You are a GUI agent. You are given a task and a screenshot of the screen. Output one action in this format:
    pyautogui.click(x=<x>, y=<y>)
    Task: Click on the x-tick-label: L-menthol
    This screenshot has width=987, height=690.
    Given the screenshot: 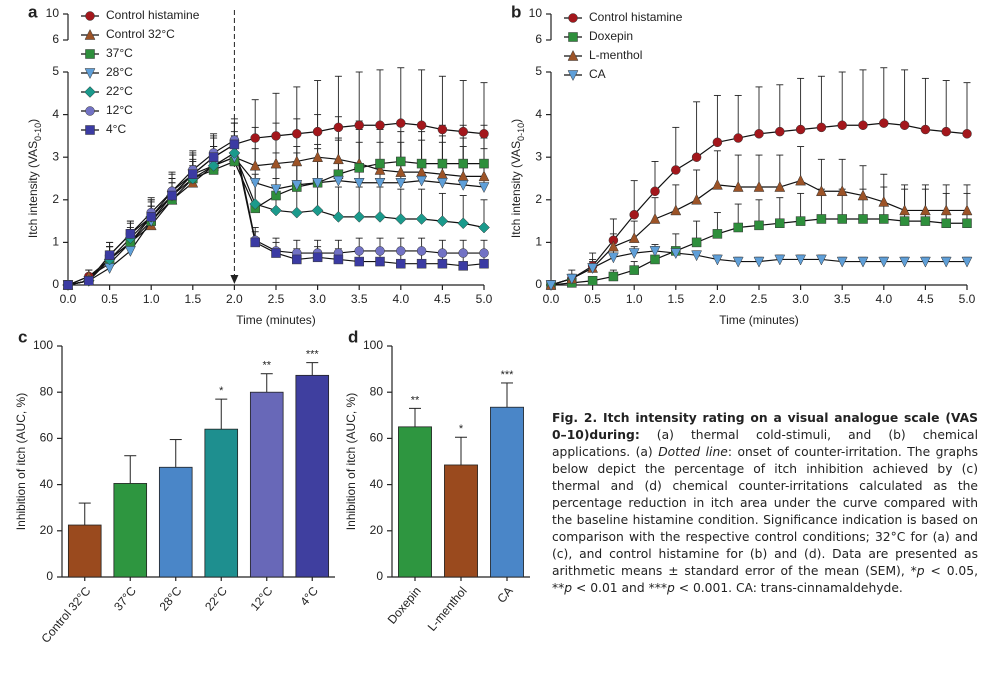 What is the action you would take?
    pyautogui.click(x=447, y=609)
    